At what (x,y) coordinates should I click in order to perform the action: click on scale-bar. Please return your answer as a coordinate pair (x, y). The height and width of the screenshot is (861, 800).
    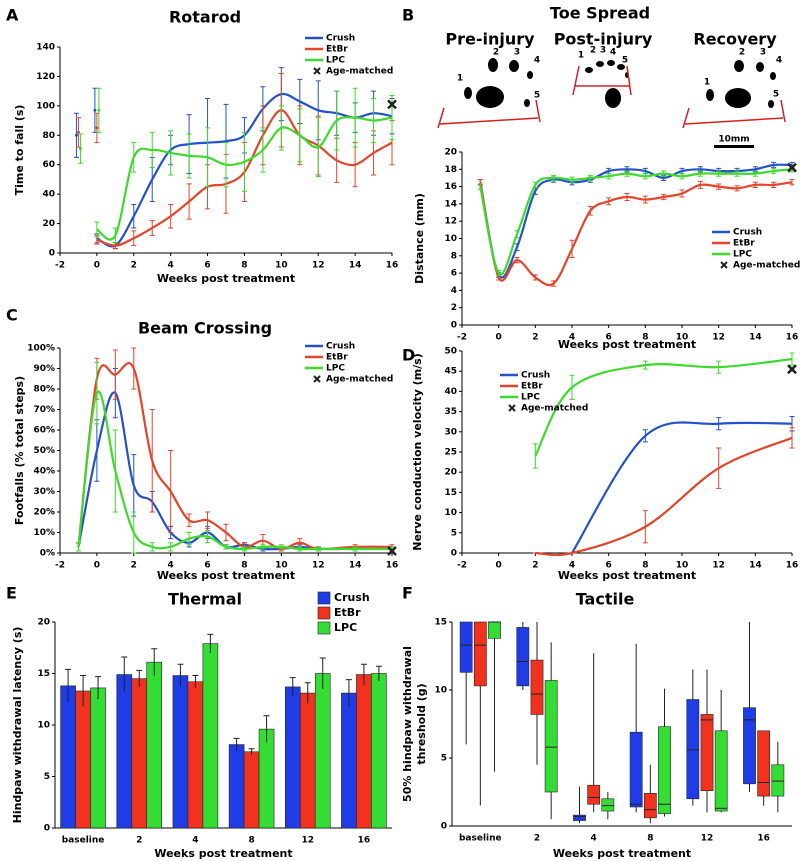
    Looking at the image, I should click on (734, 146).